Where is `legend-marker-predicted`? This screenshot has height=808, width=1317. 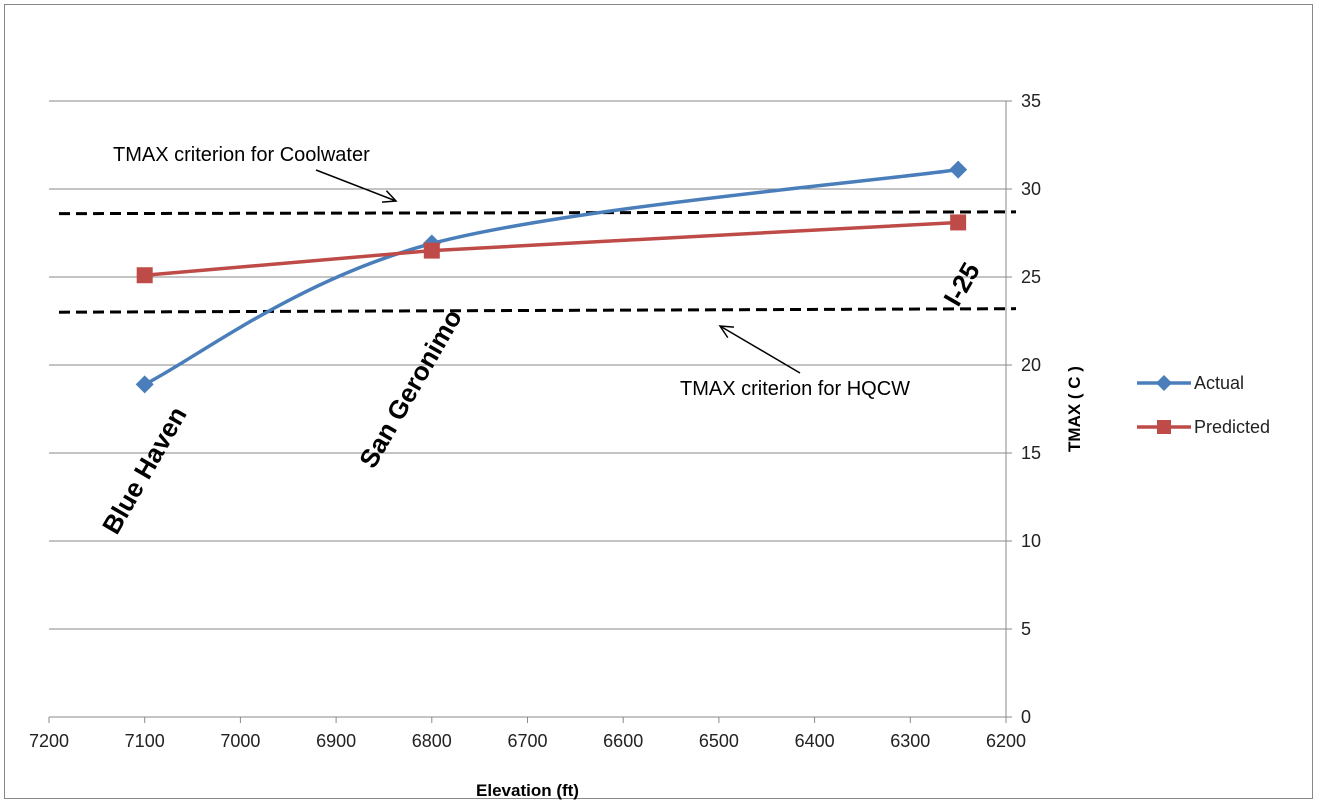
legend-marker-predicted is located at coordinates (1164, 427).